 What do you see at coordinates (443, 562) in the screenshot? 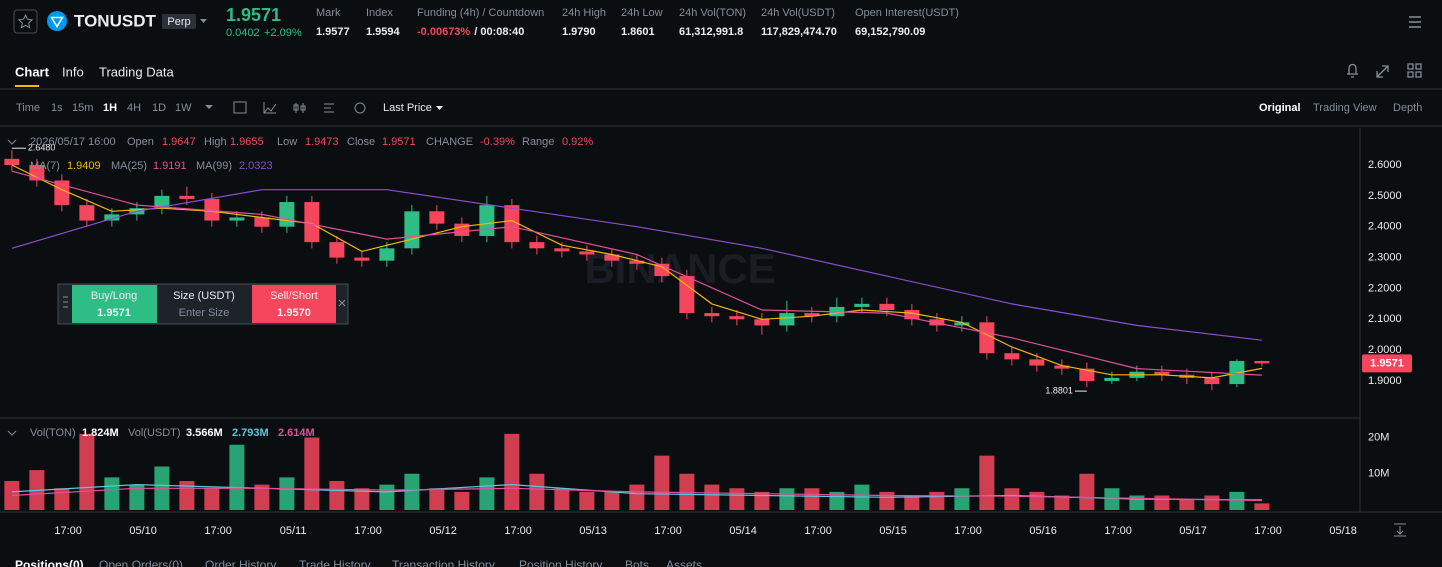
I see `bottom-tab: Transaction History` at bounding box center [443, 562].